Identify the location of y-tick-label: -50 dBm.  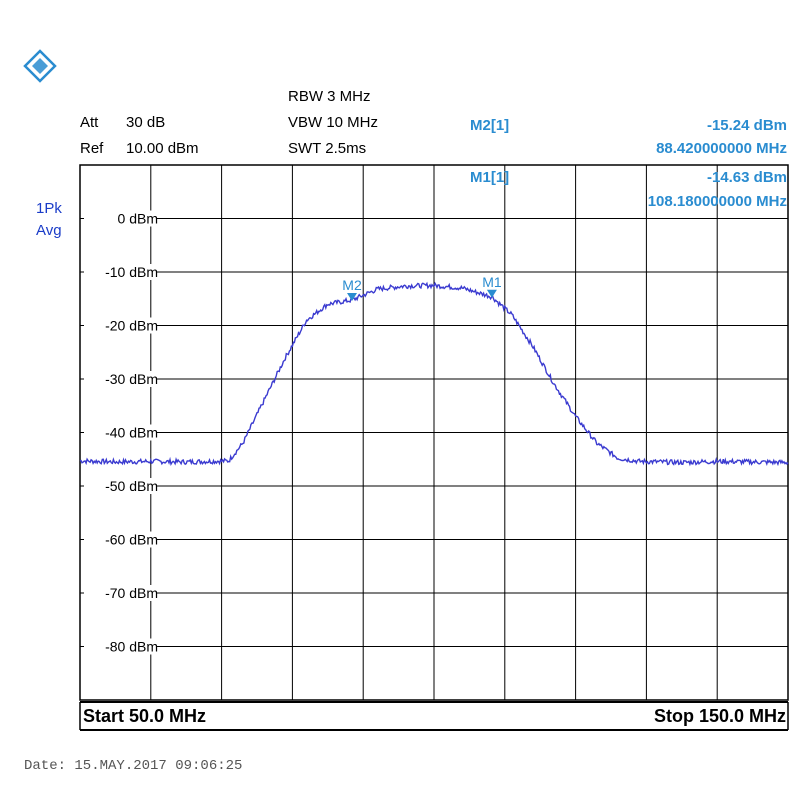
(131, 486).